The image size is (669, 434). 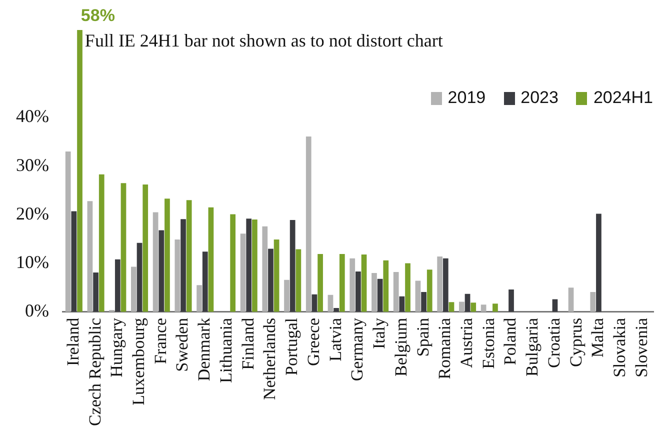 I want to click on y-tick-label: 30%, so click(x=32, y=164).